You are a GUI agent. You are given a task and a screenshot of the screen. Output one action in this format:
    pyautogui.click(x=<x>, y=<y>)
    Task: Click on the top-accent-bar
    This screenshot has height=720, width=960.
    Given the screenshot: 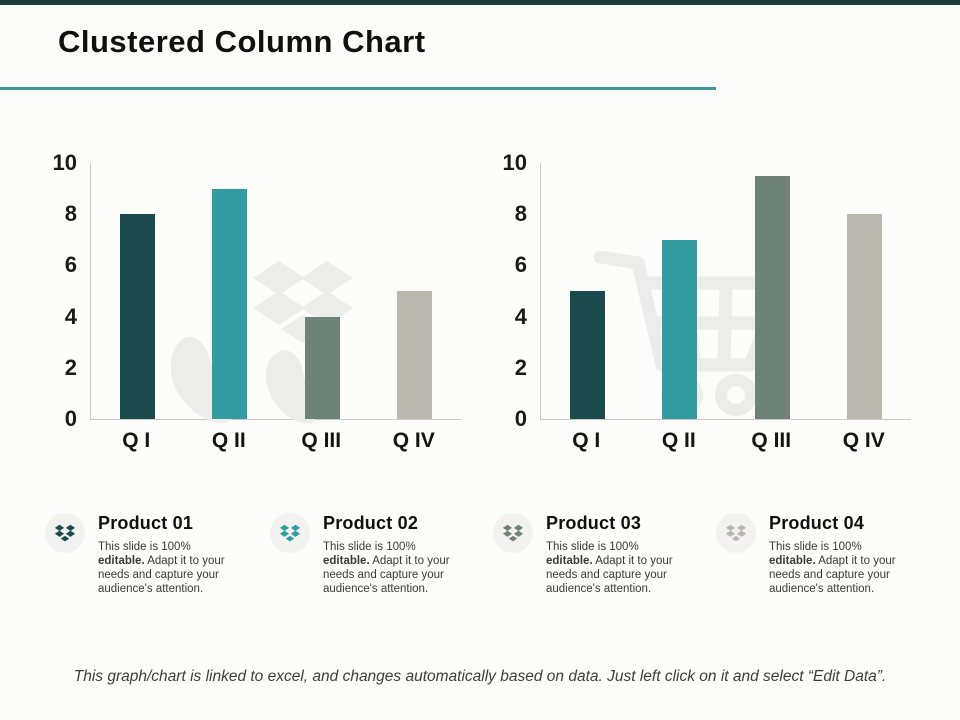 What is the action you would take?
    pyautogui.click(x=480, y=2)
    